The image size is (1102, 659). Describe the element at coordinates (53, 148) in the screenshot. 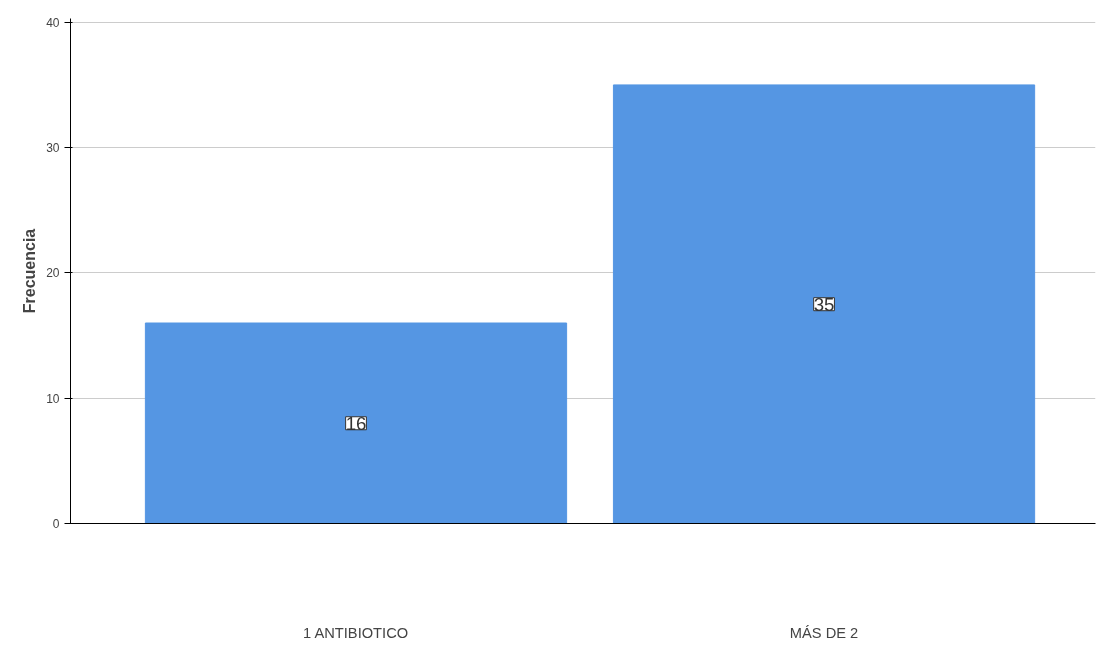

I see `y-tick-label: 30` at that location.